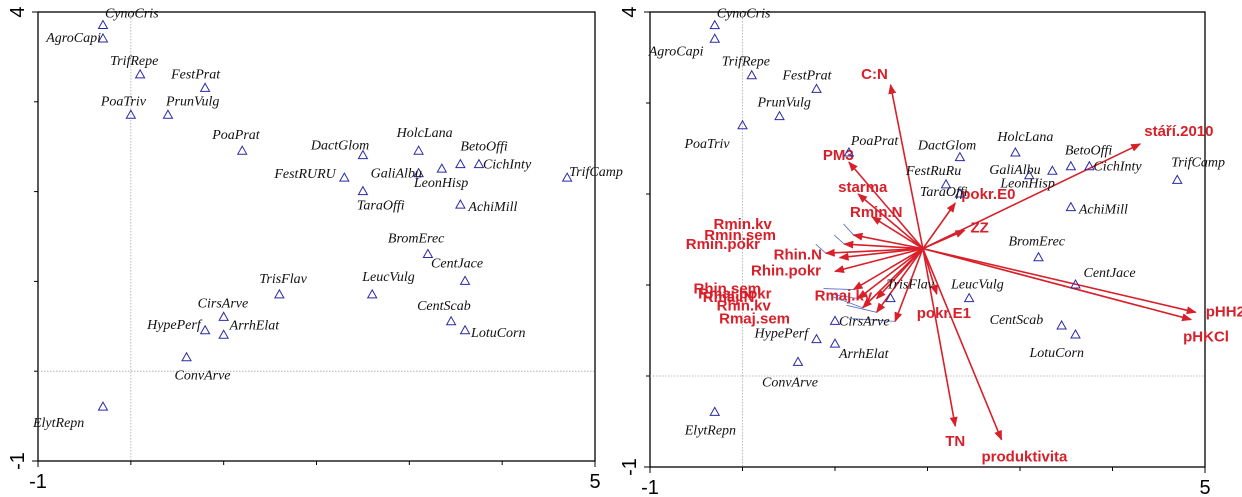 The height and width of the screenshot is (497, 1242). What do you see at coordinates (381, 206) in the screenshot?
I see `species-label: TaraOffi` at bounding box center [381, 206].